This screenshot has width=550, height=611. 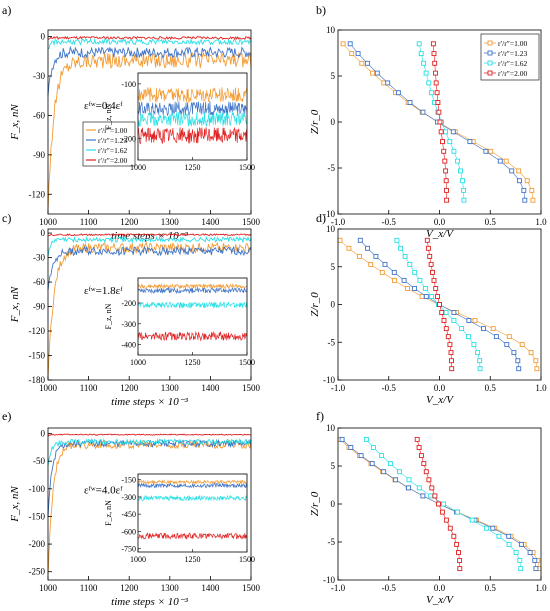 What do you see at coordinates (179, 322) in the screenshot?
I see `inset: 1000 1250 1500 -200 -300 -400 F_z, nN` at bounding box center [179, 322].